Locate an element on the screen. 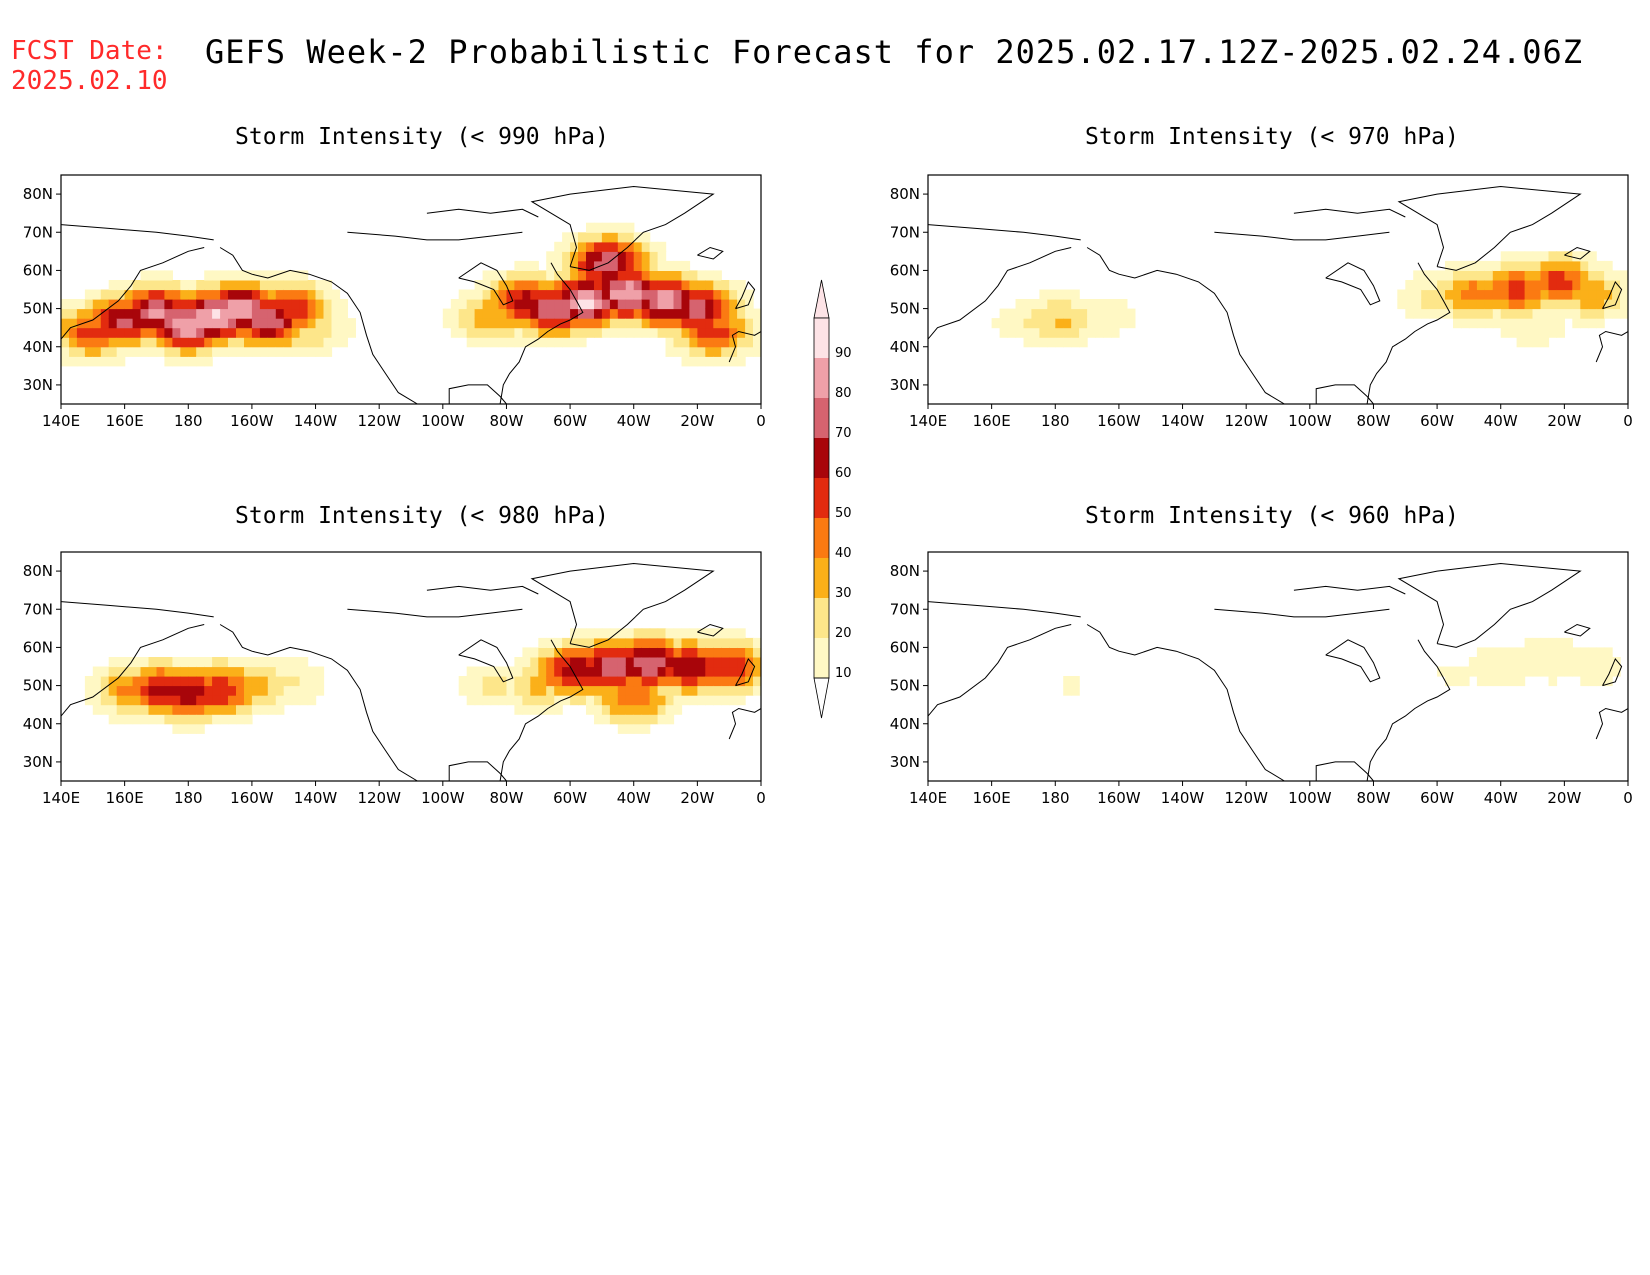  x-tick-label: 180 is located at coordinates (1055, 798).